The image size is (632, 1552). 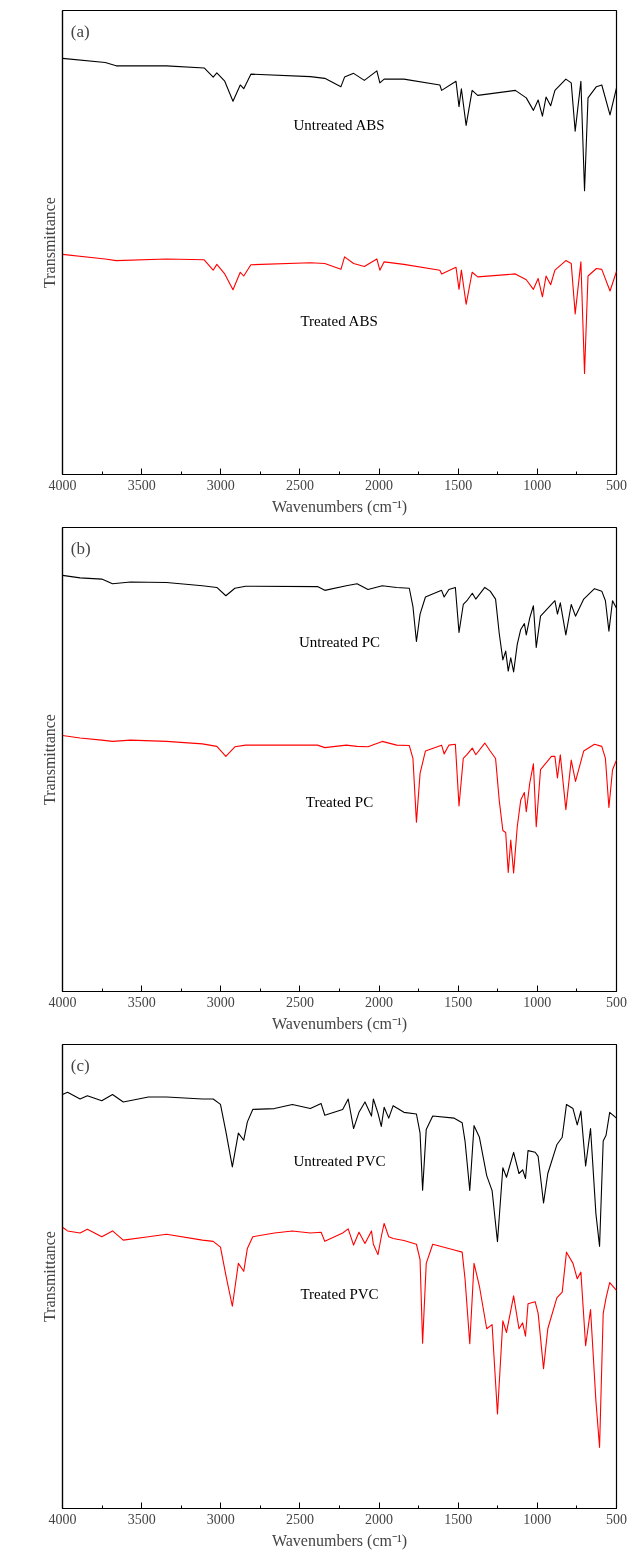 What do you see at coordinates (339, 1161) in the screenshot?
I see `series-label: Untreated PVC` at bounding box center [339, 1161].